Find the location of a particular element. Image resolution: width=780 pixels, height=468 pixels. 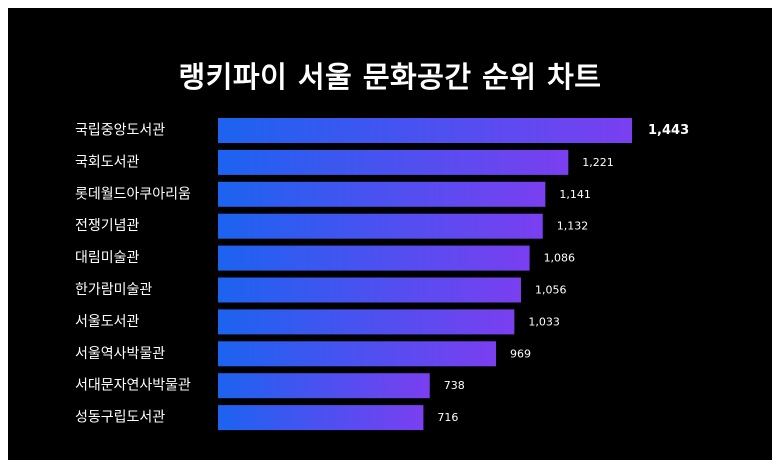

value-label: 716 is located at coordinates (447, 417).